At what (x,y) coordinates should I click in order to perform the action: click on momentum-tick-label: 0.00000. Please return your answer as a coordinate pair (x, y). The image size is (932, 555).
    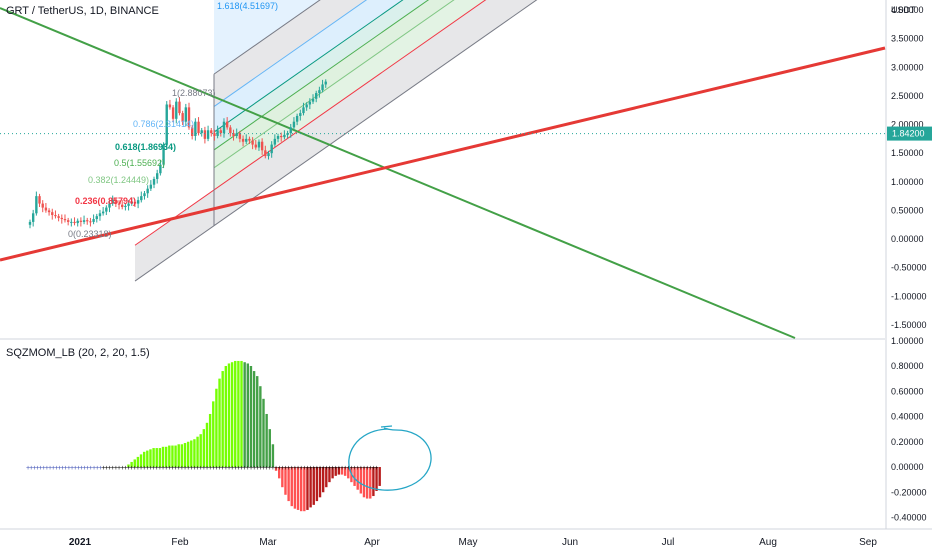
    Looking at the image, I should click on (907, 467).